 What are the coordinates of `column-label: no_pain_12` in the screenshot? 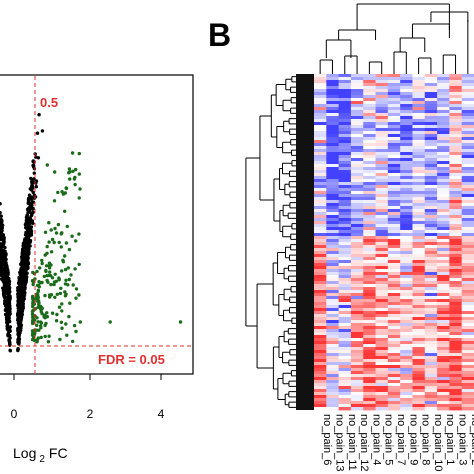 It's located at (364, 443).